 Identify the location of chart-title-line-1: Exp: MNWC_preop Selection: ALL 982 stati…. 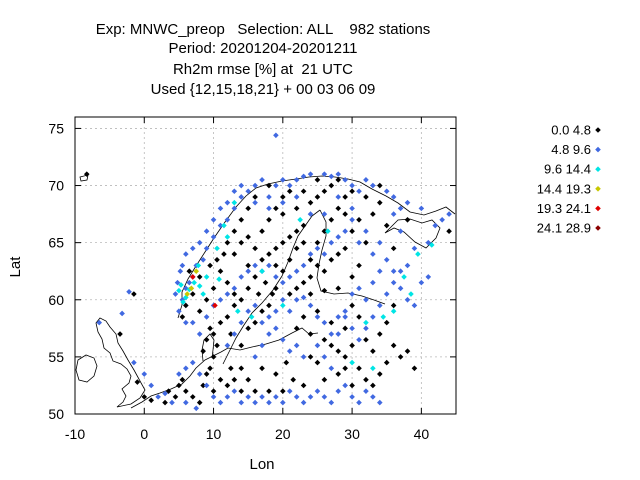
(263, 29).